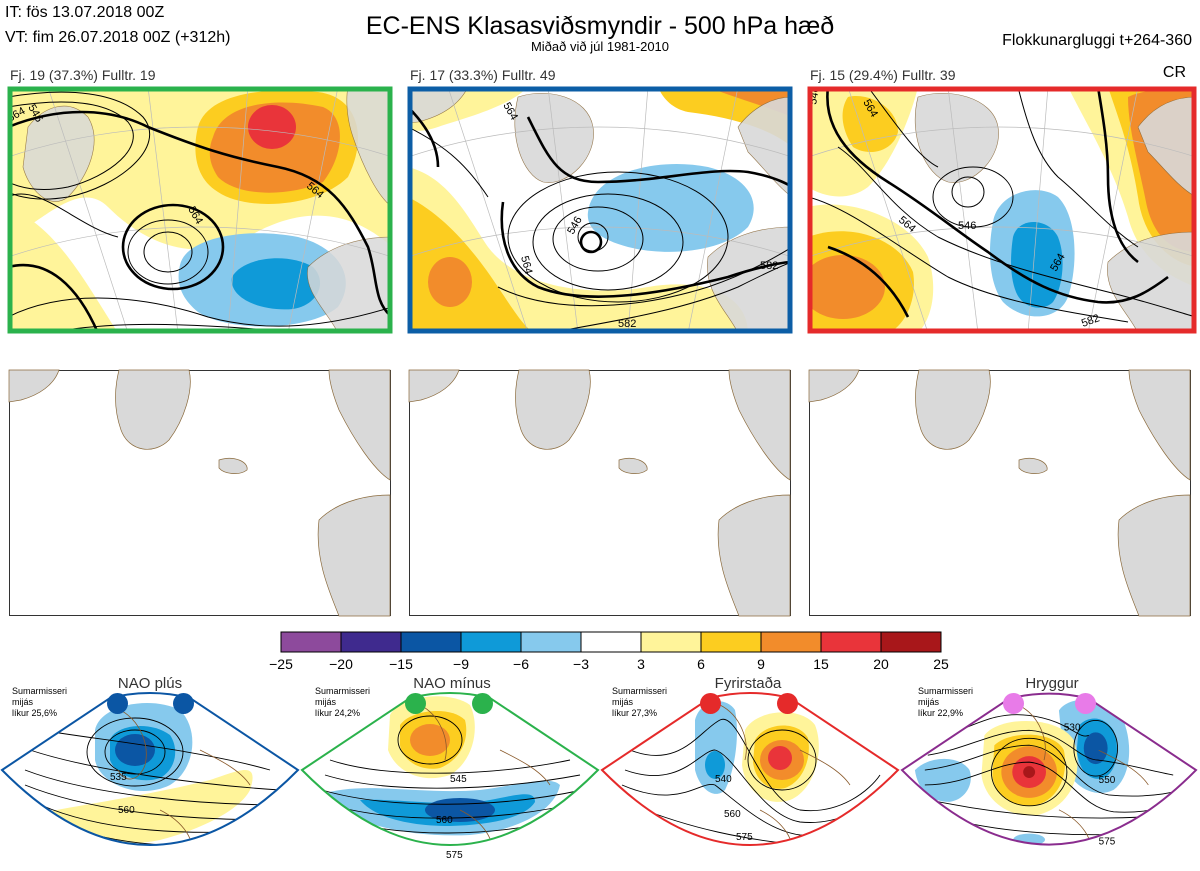 Image resolution: width=1200 pixels, height=871 pixels. I want to click on cluster-map-3: 546 564 546 564 564 582, so click(1002, 210).